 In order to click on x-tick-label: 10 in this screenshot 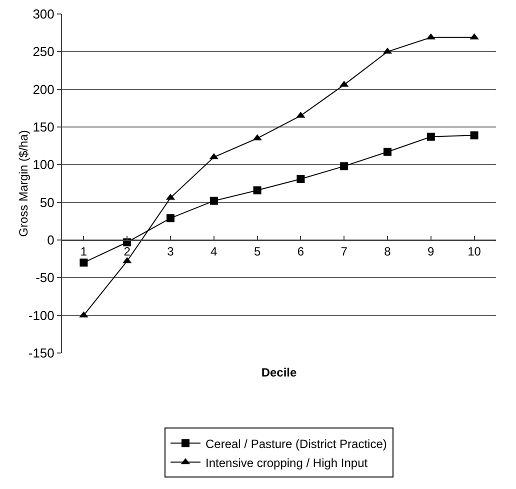, I will do `click(475, 251)`.